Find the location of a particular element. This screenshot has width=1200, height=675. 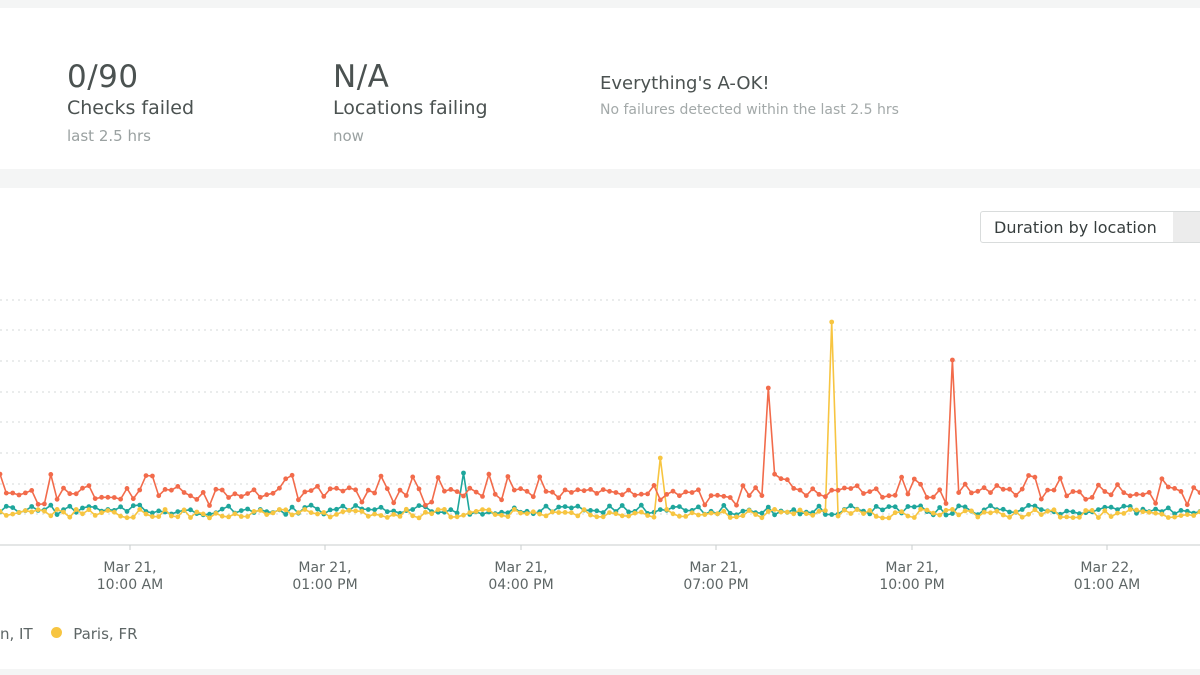

legend-item-paris: Paris, FR is located at coordinates (94, 634).